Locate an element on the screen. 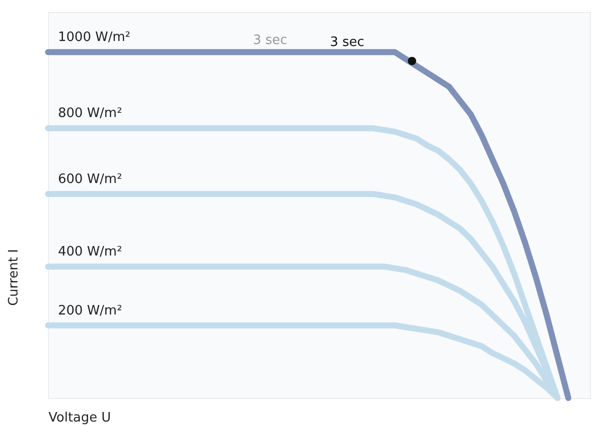  y-axis-title: Current I is located at coordinates (14, 277).